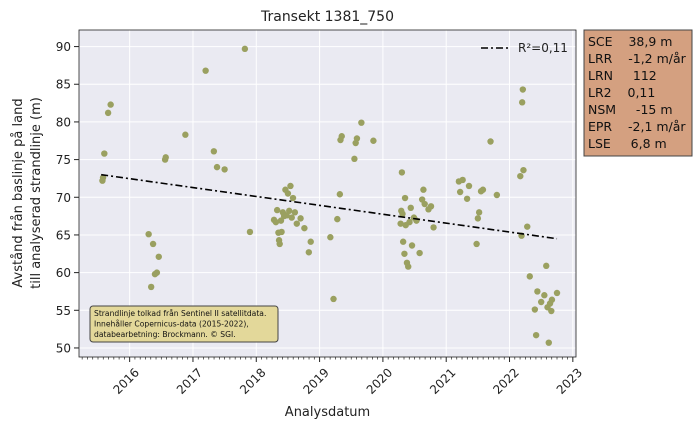 The width and height of the screenshot is (698, 431). What do you see at coordinates (347, 377) in the screenshot?
I see `x-axis-ticks: 2016 2017 2018 2019 2020 2021 2022 2023` at bounding box center [347, 377].